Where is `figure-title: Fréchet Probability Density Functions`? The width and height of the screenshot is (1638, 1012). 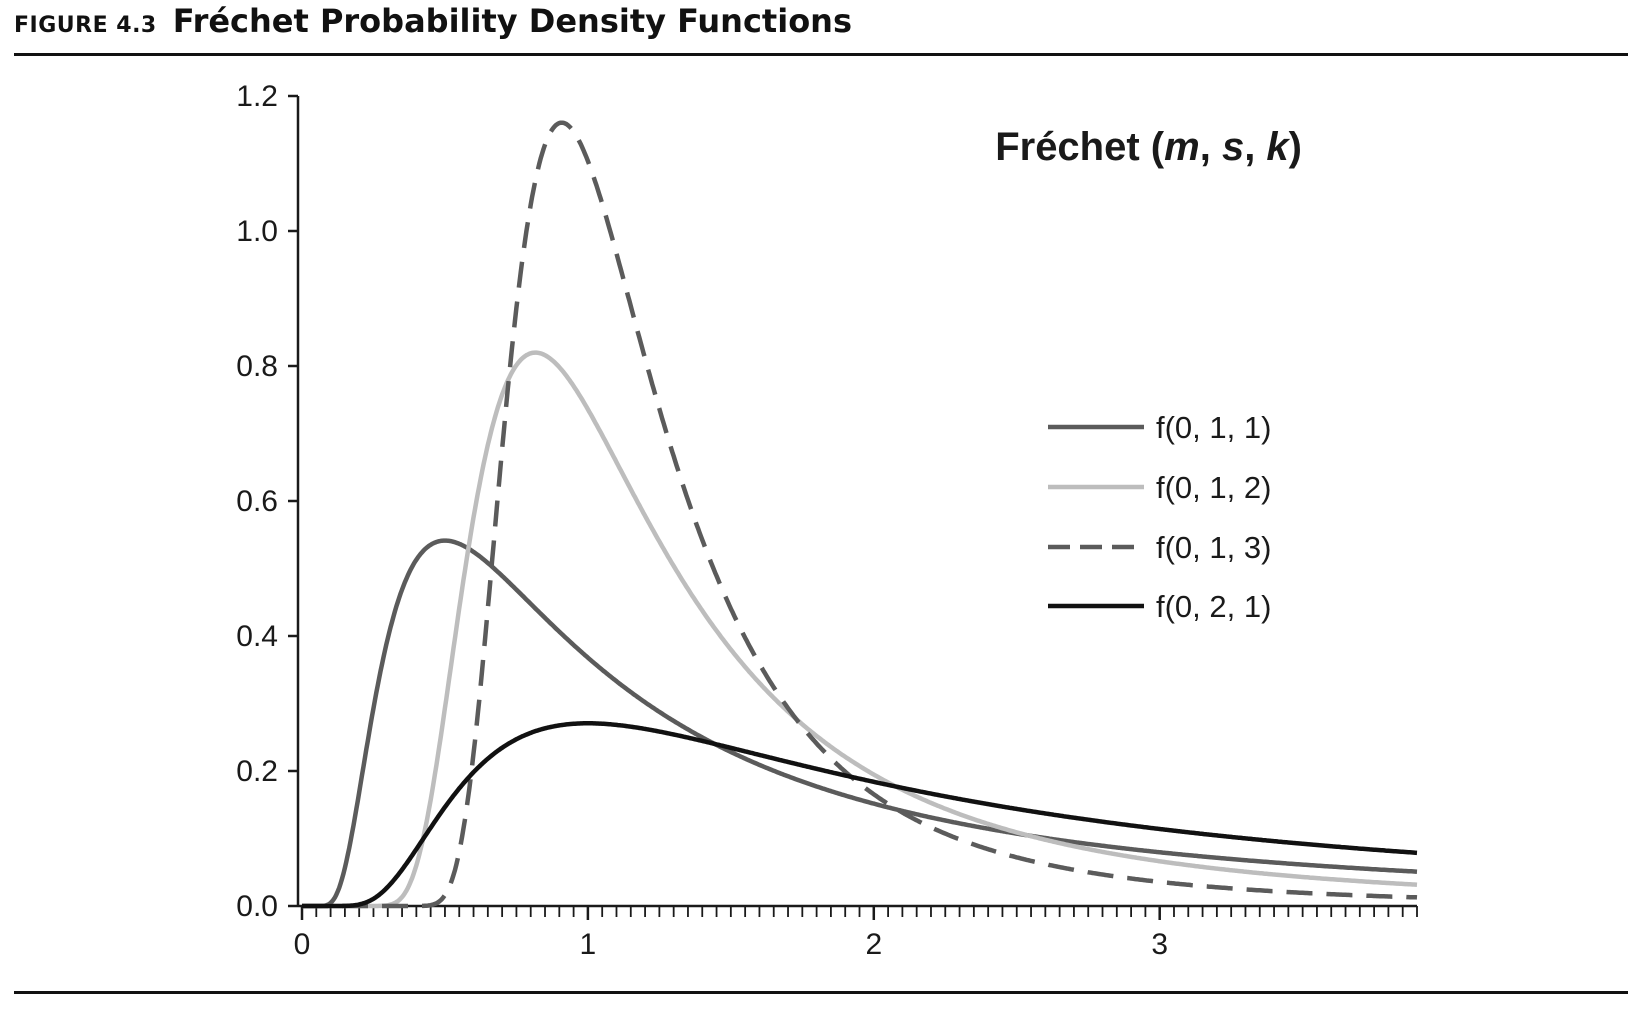 figure-title: Fréchet Probability Density Functions is located at coordinates (512, 21).